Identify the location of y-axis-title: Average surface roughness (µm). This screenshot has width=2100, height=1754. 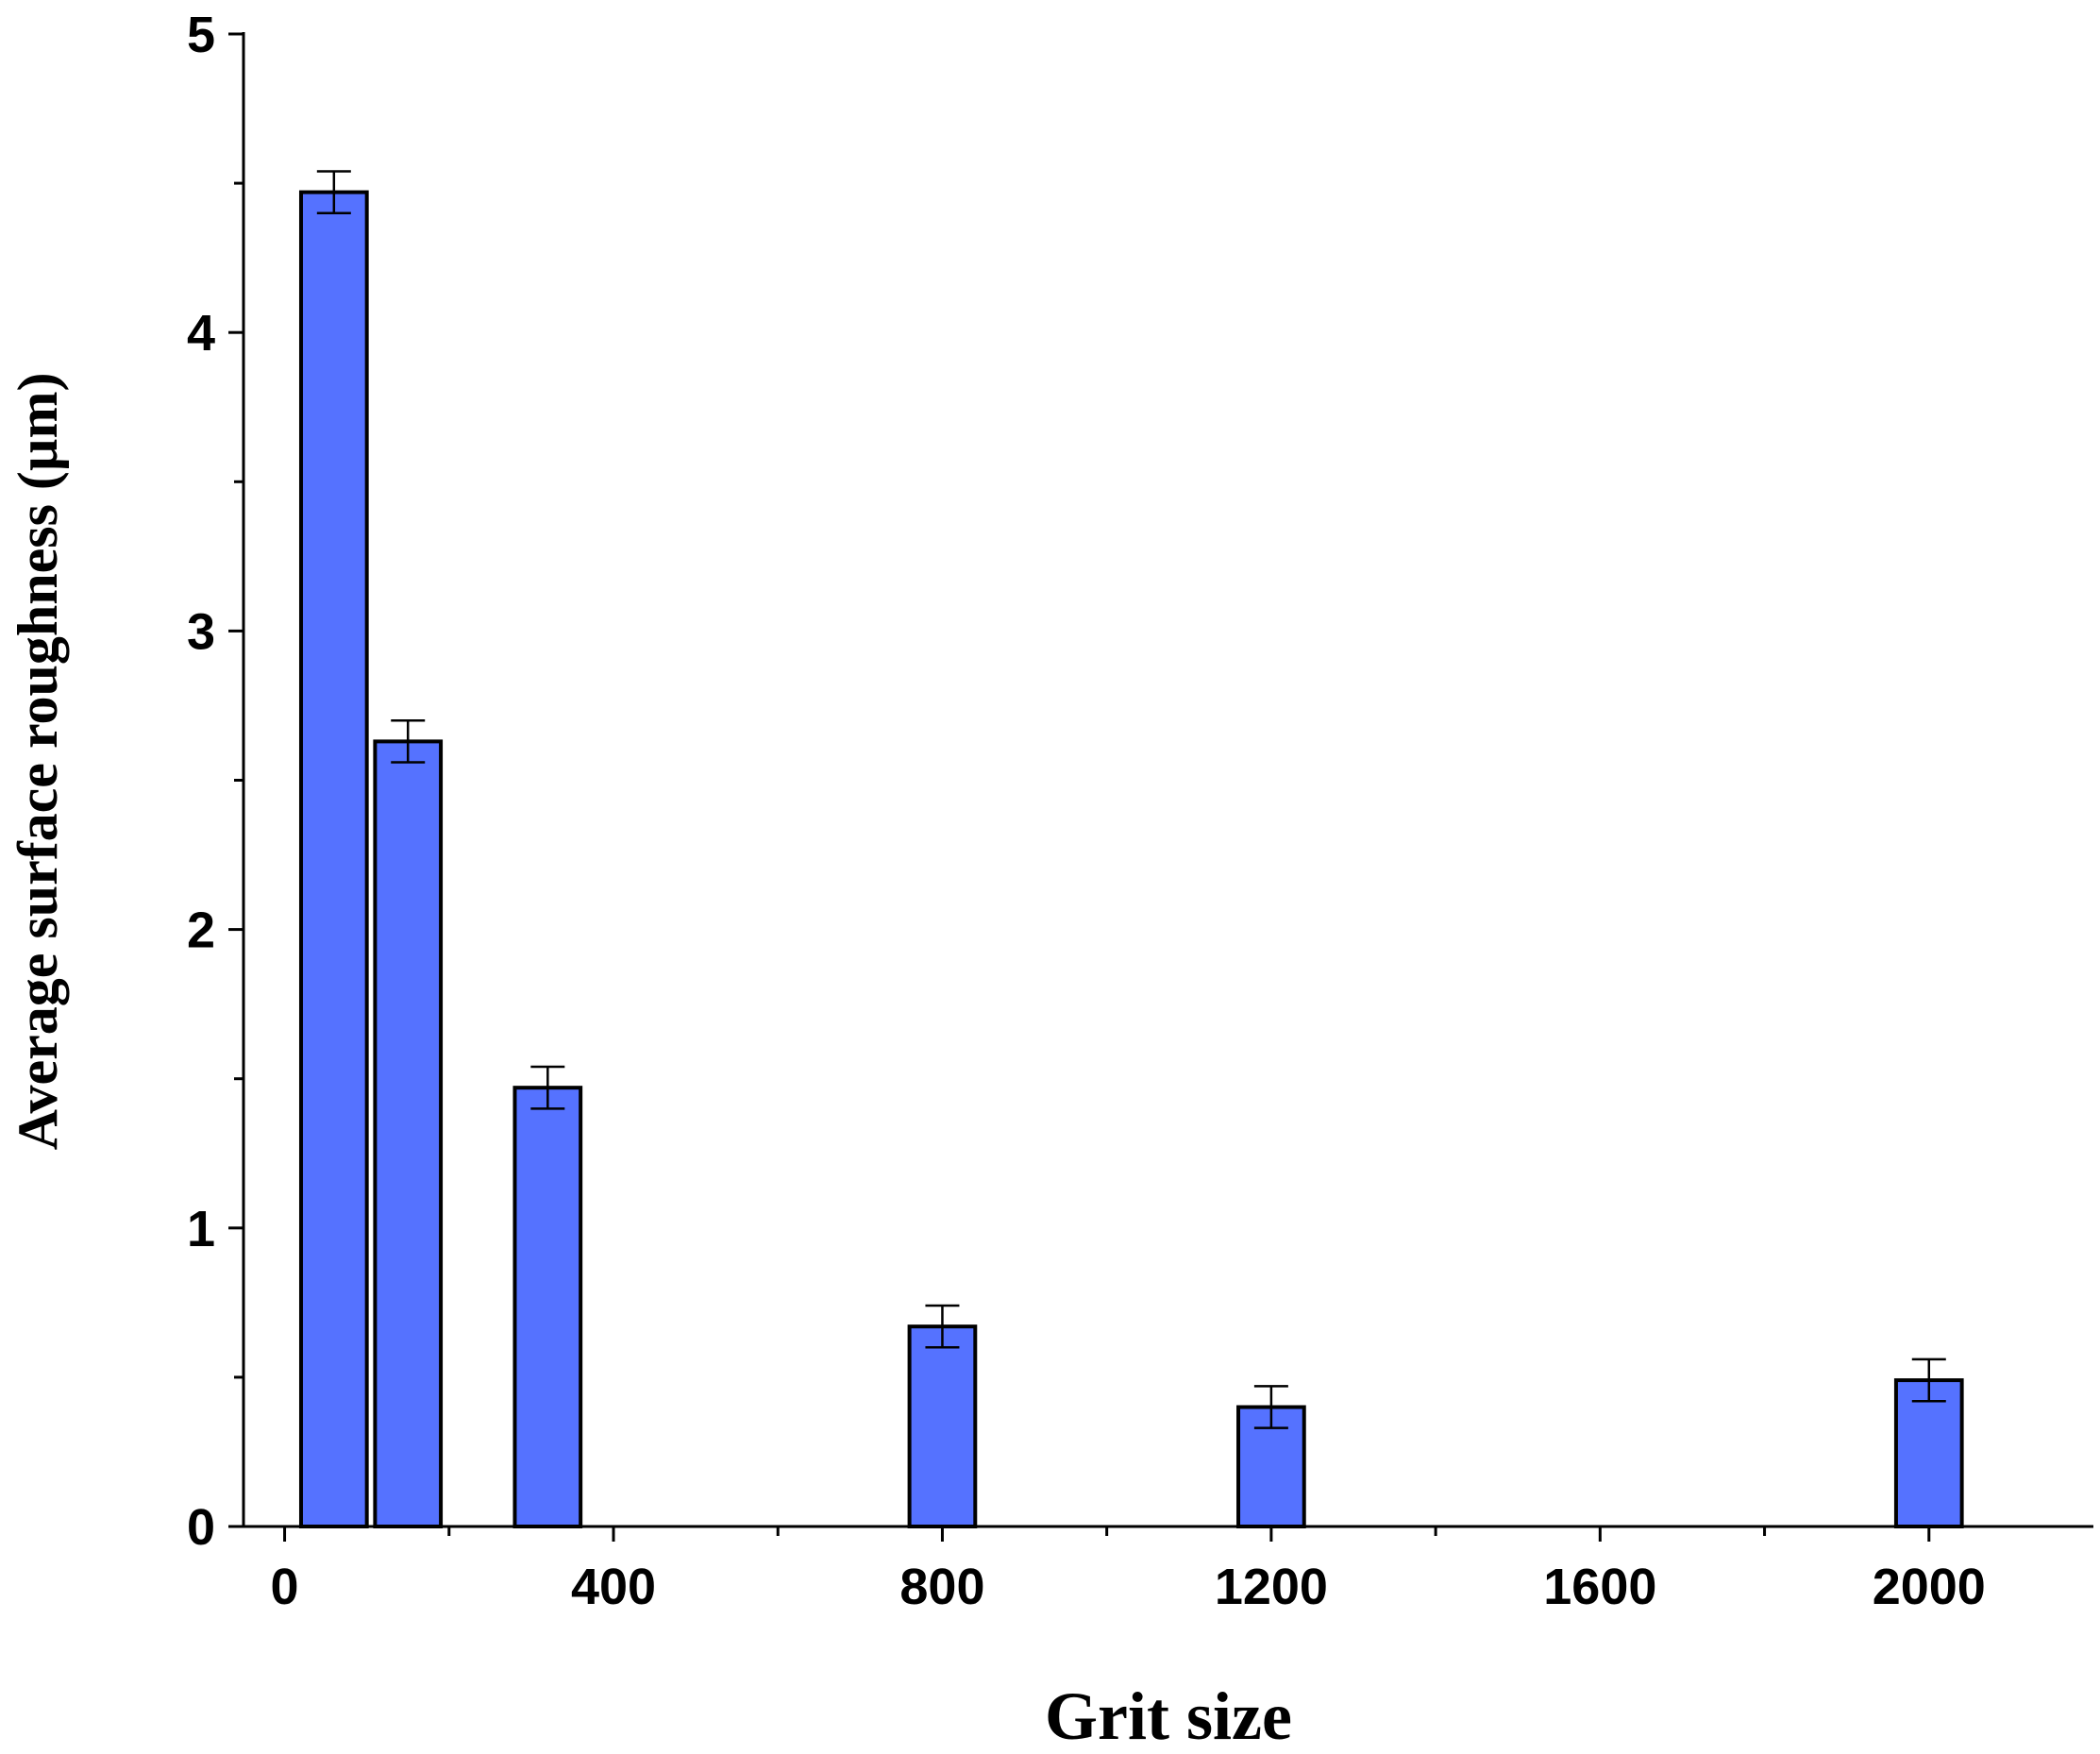
(38, 762).